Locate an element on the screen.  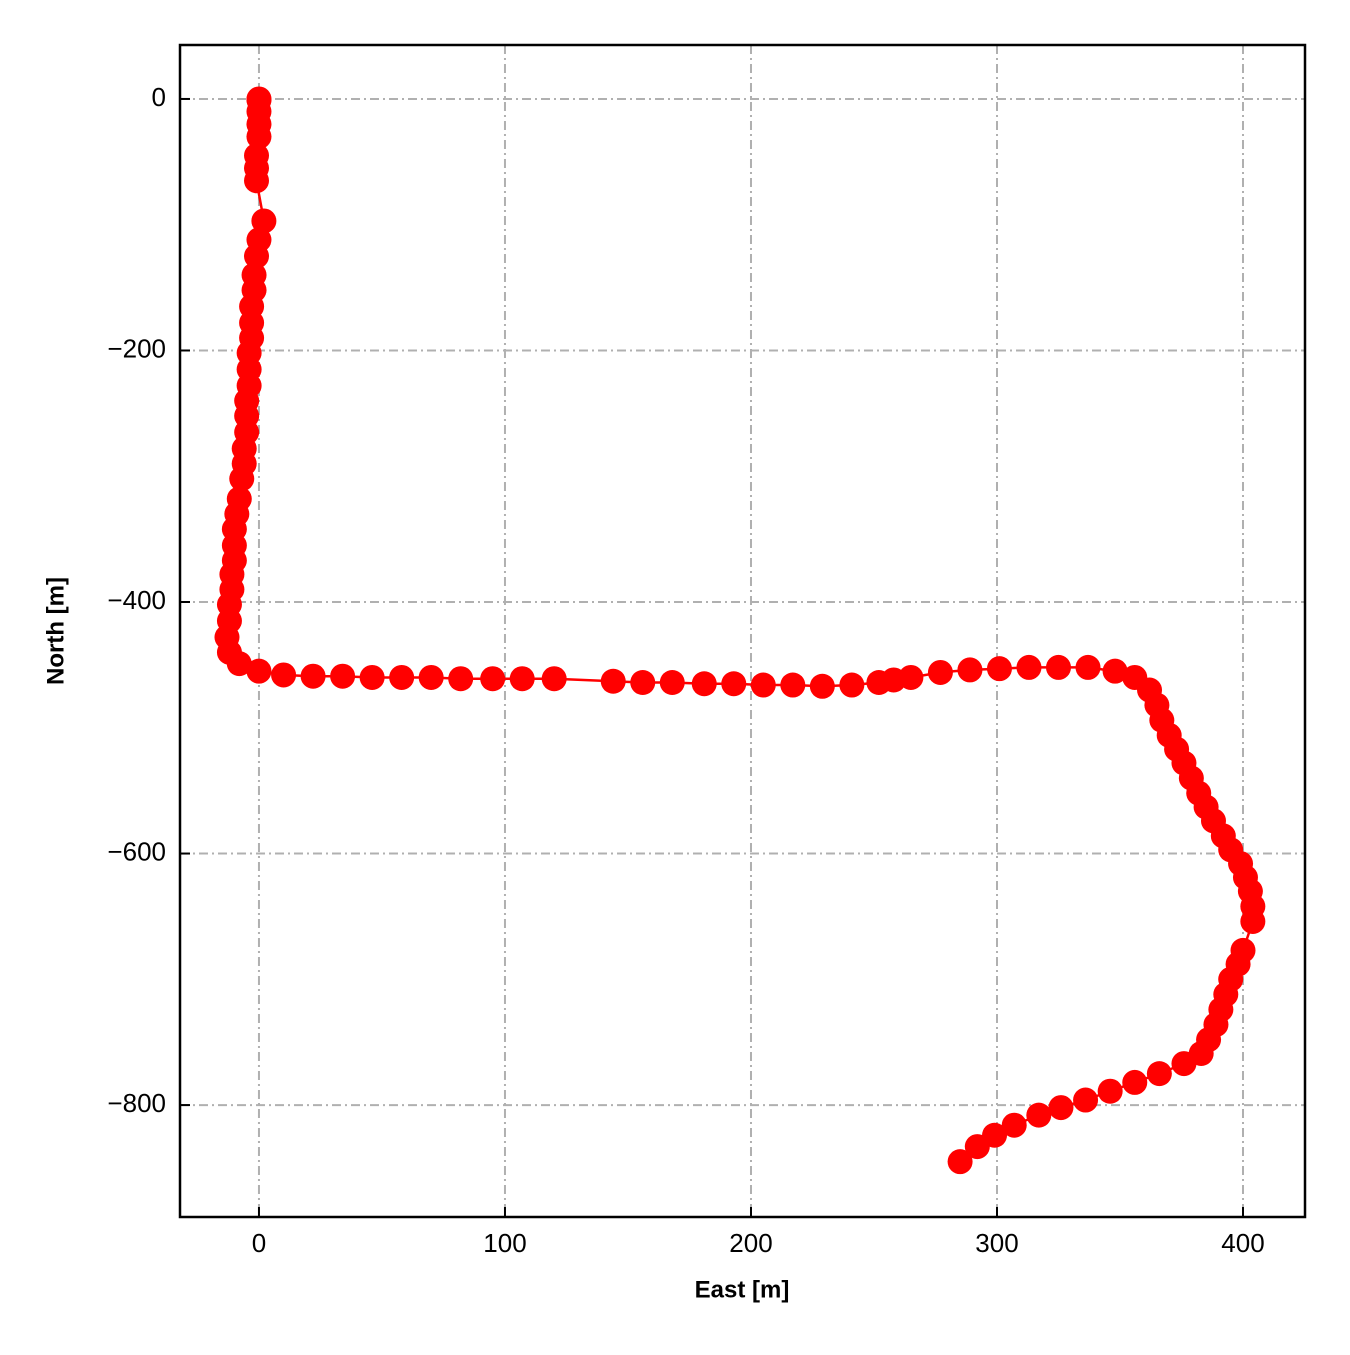
y-tick-label: −600 is located at coordinates (136, 851).